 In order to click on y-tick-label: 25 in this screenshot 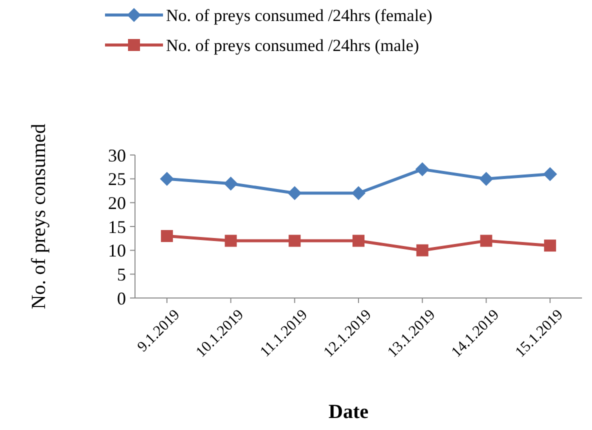, I will do `click(117, 179)`.